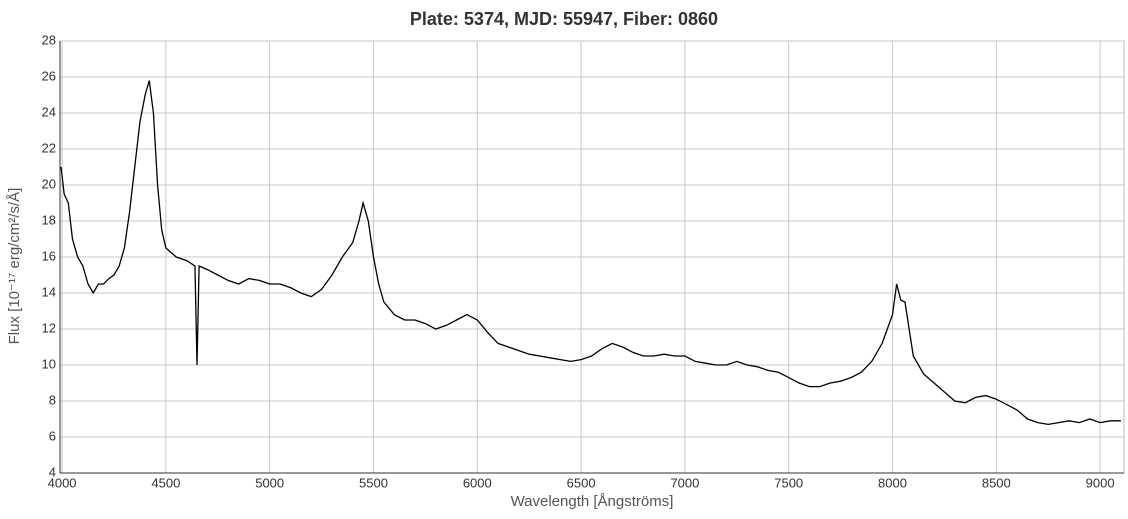 This screenshot has width=1128, height=519. Describe the element at coordinates (49, 75) in the screenshot. I see `y-tick-label: 26` at that location.